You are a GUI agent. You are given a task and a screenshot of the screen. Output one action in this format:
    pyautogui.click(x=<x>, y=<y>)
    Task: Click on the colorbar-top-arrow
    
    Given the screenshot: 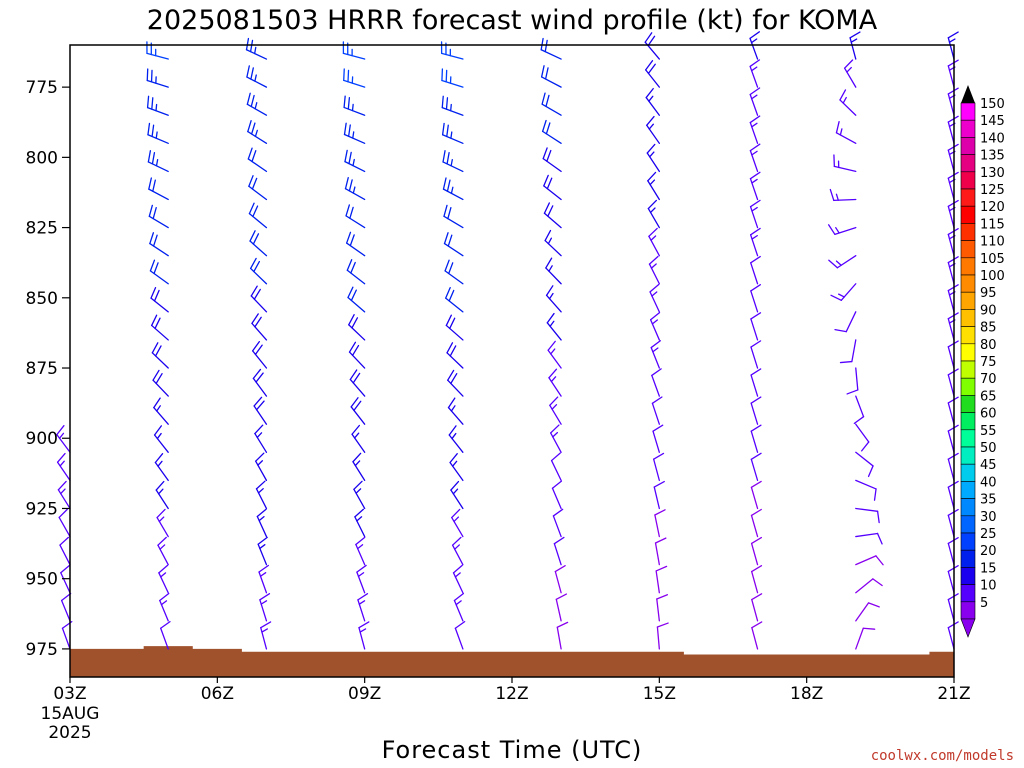 What is the action you would take?
    pyautogui.click(x=968, y=94)
    